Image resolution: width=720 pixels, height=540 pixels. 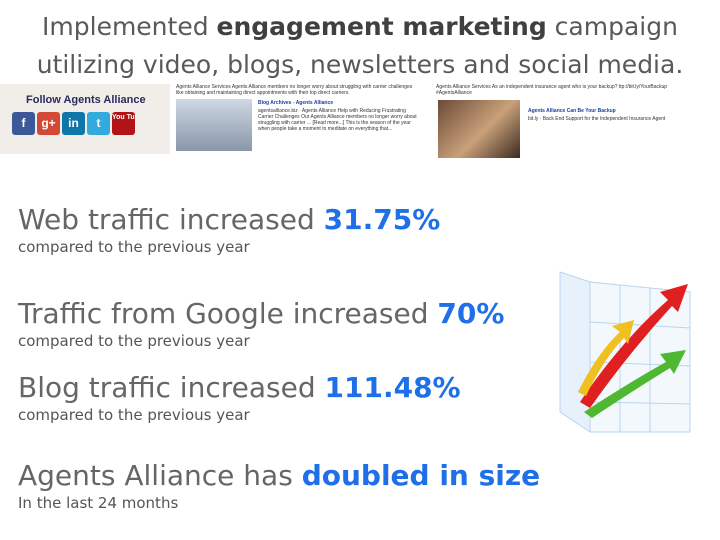 I want to click on stat-highlight: doubled in size, so click(x=421, y=475).